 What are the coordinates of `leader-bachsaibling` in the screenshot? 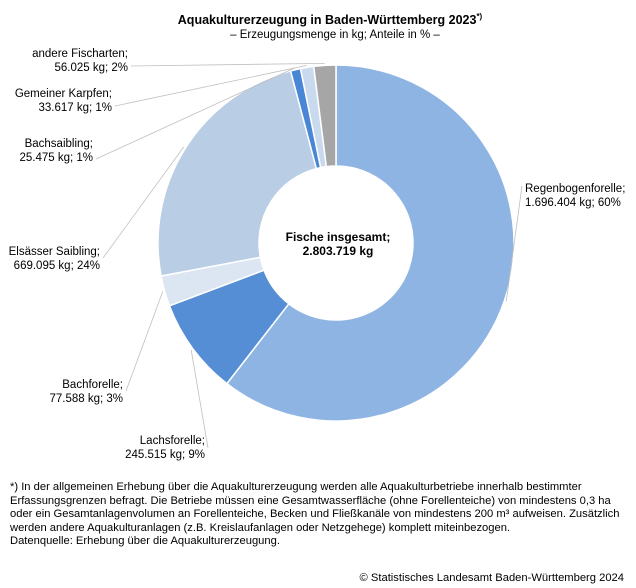 It's located at (195, 113).